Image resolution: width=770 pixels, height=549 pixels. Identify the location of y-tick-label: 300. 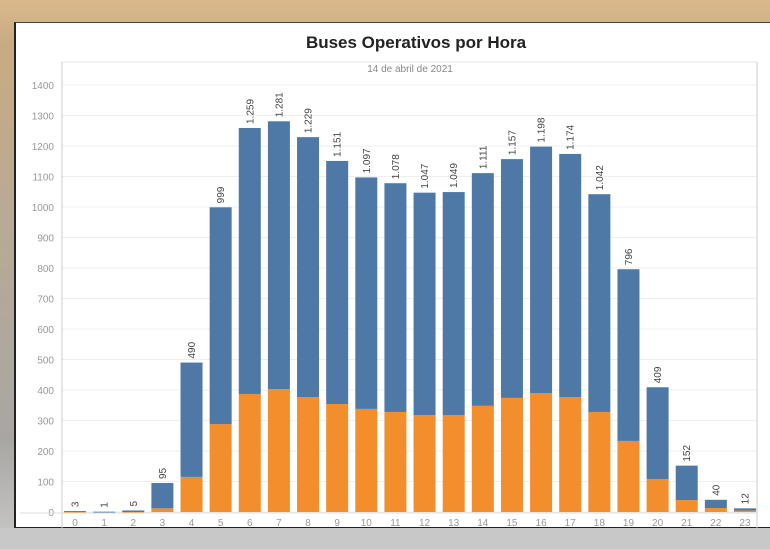
(45, 422).